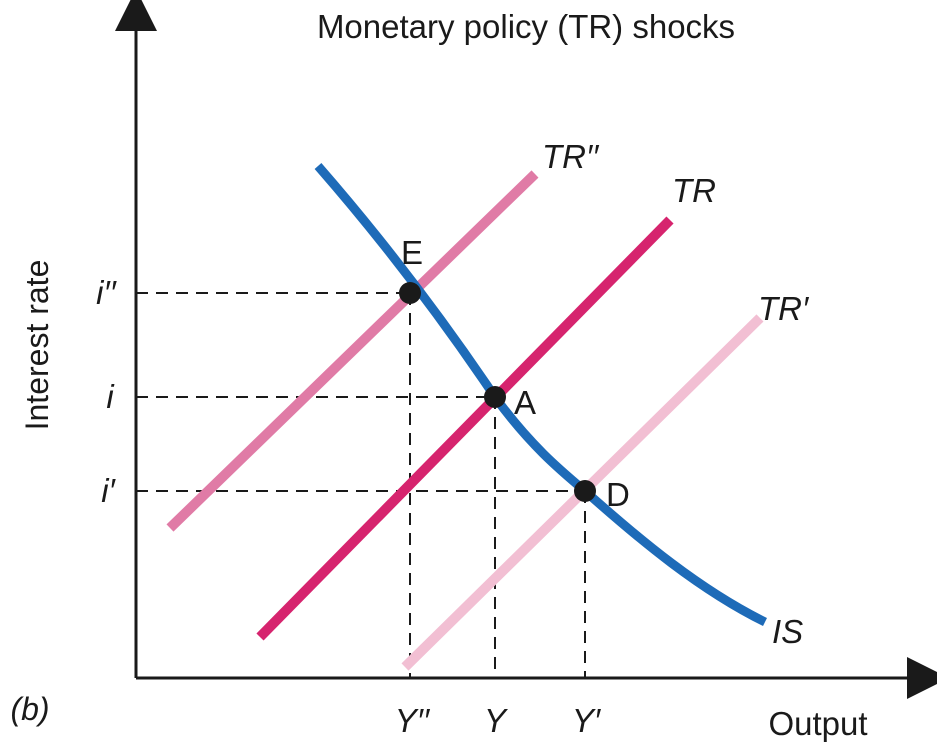  What do you see at coordinates (694, 190) in the screenshot?
I see `tr-label: TR` at bounding box center [694, 190].